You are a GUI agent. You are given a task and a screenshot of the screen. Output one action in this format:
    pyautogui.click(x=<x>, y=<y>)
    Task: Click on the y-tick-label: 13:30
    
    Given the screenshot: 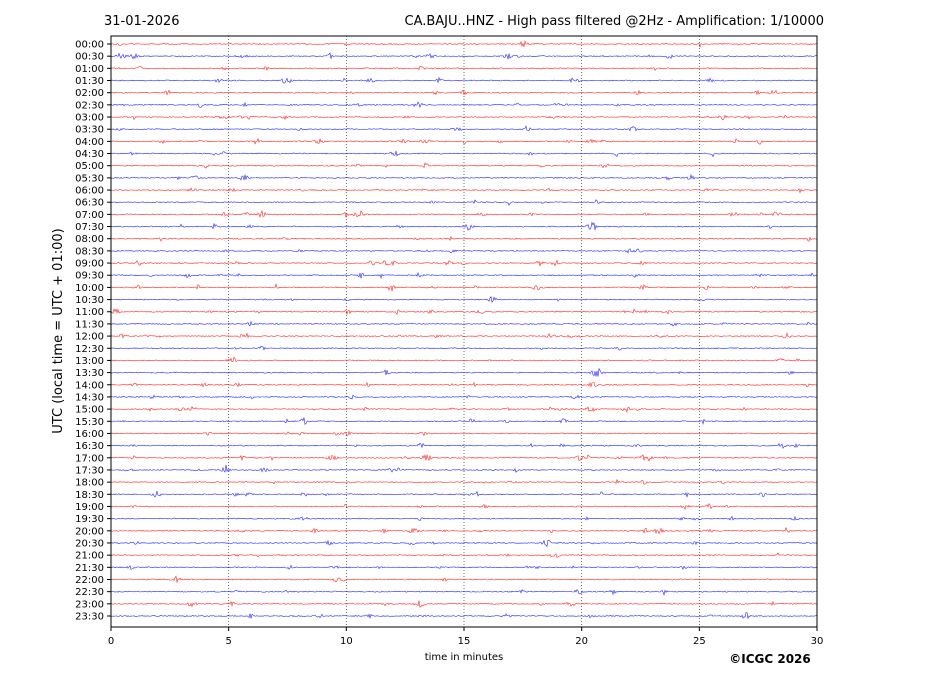 What is the action you would take?
    pyautogui.click(x=89, y=373)
    